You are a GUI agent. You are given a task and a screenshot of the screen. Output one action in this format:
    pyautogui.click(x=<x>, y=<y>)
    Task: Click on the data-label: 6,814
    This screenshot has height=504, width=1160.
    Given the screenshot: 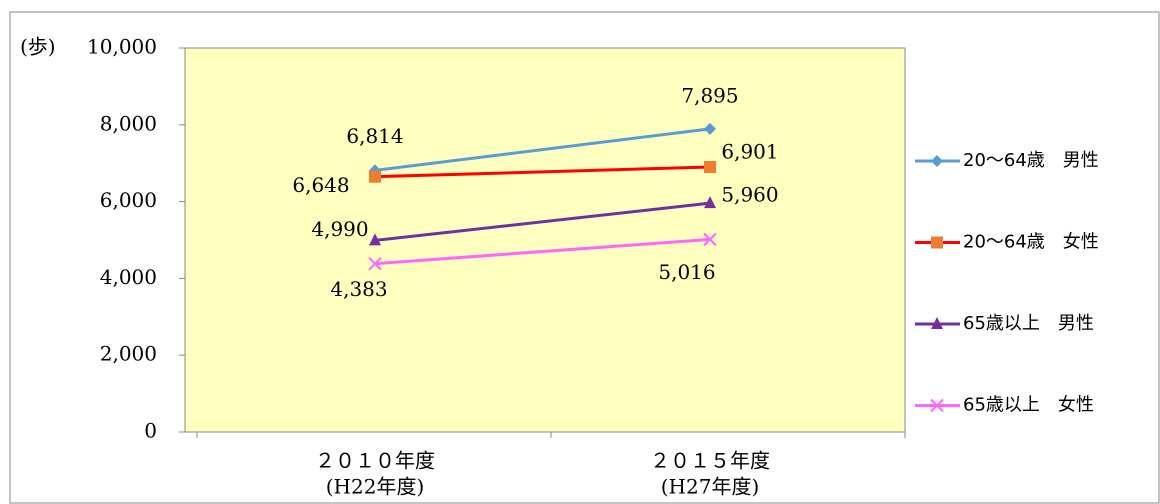 What is the action you would take?
    pyautogui.click(x=374, y=136)
    